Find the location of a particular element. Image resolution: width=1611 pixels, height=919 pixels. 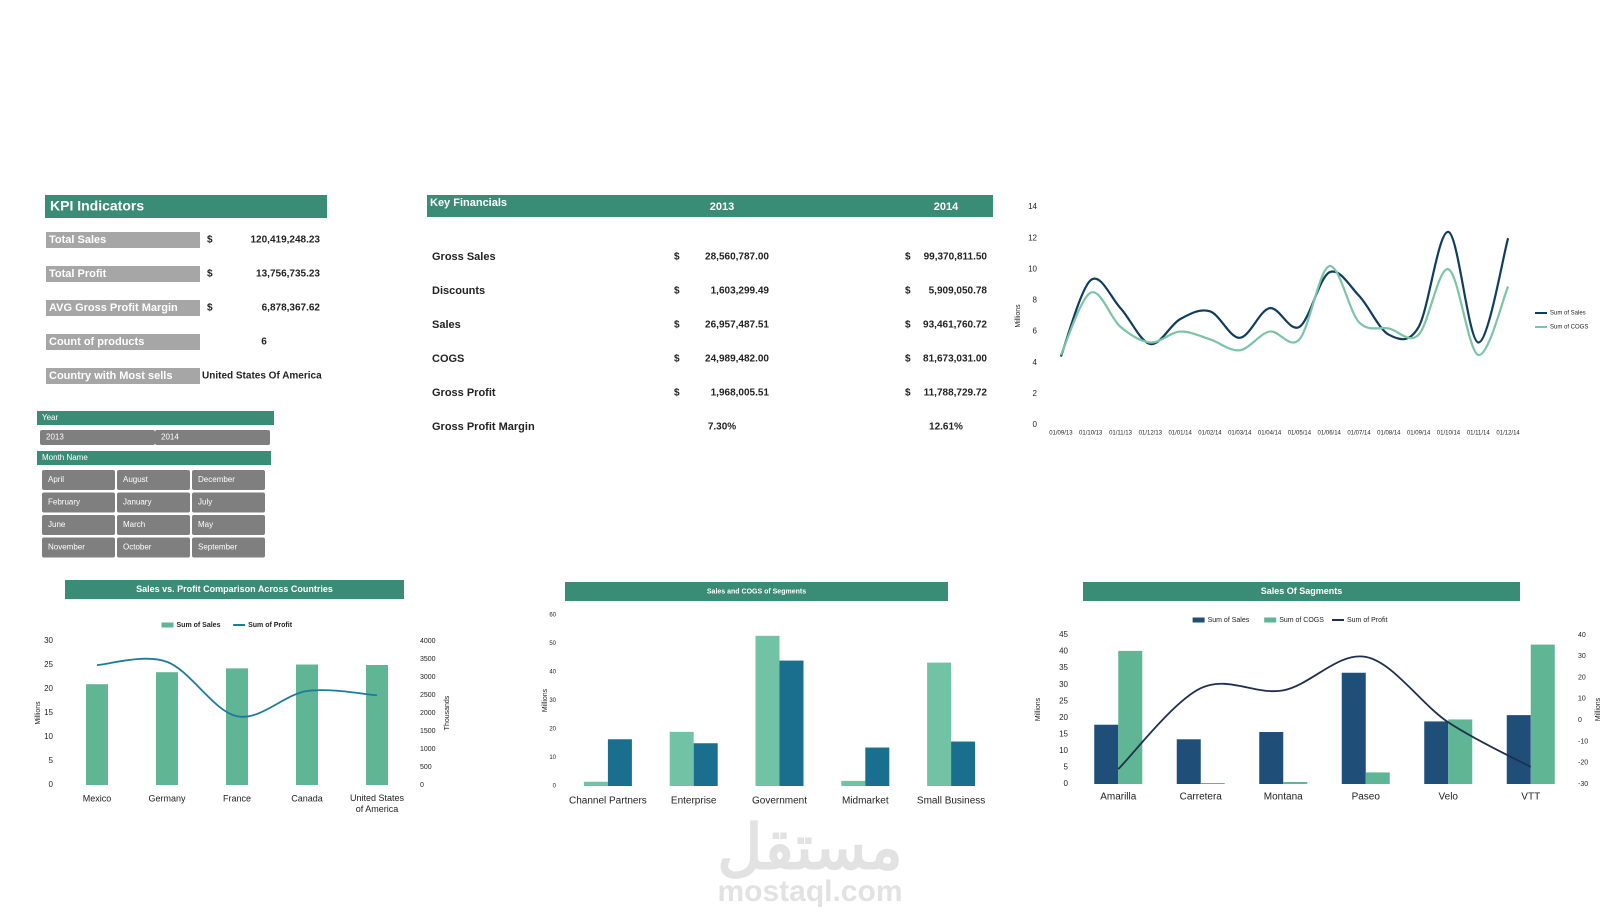

financials-value: 11,788,729.72 is located at coordinates (956, 393).